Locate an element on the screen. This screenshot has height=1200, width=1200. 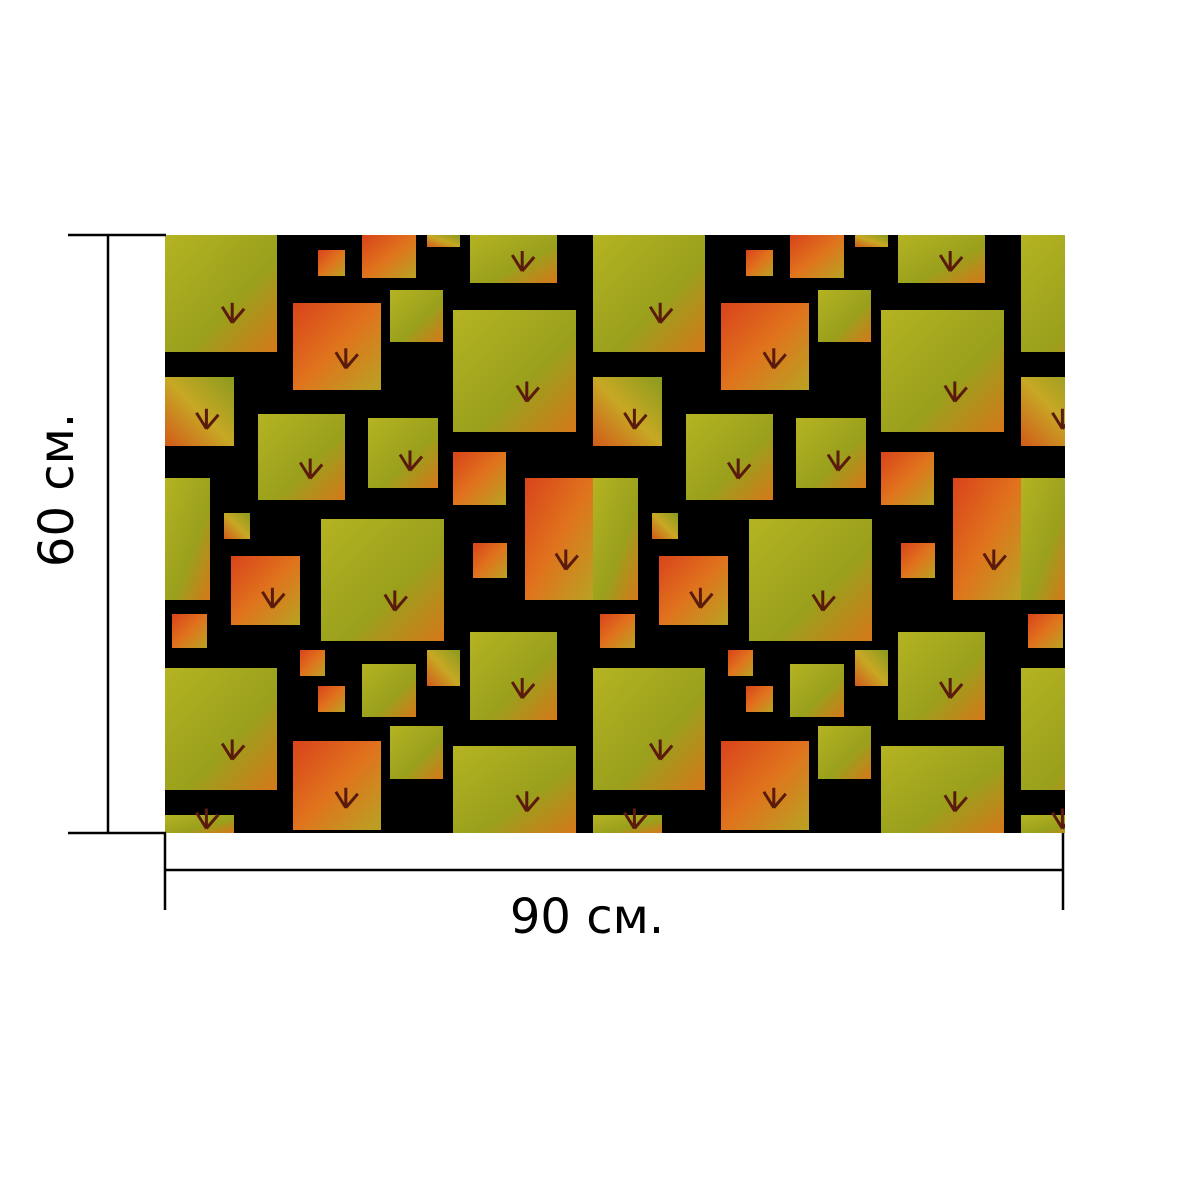
height-label: 60 см. is located at coordinates (57, 490).